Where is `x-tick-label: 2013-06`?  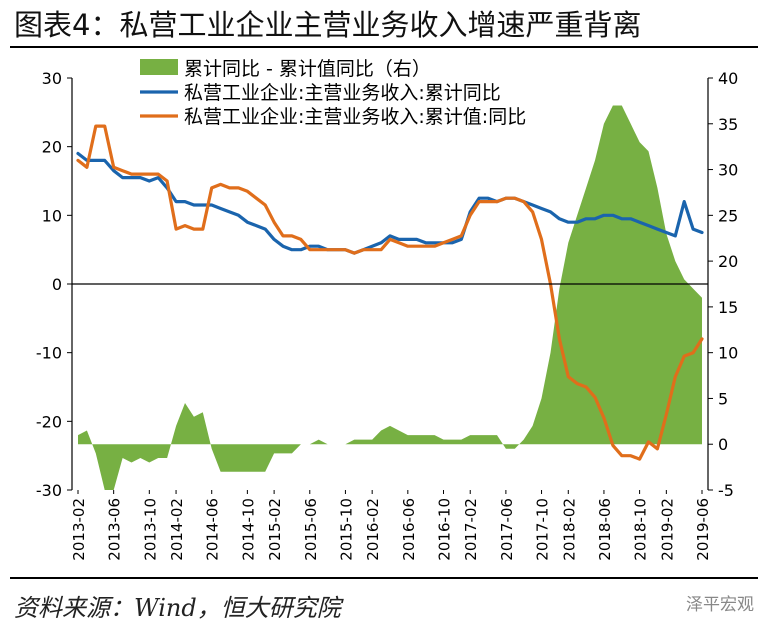 x-tick-label: 2013-06 is located at coordinates (115, 529).